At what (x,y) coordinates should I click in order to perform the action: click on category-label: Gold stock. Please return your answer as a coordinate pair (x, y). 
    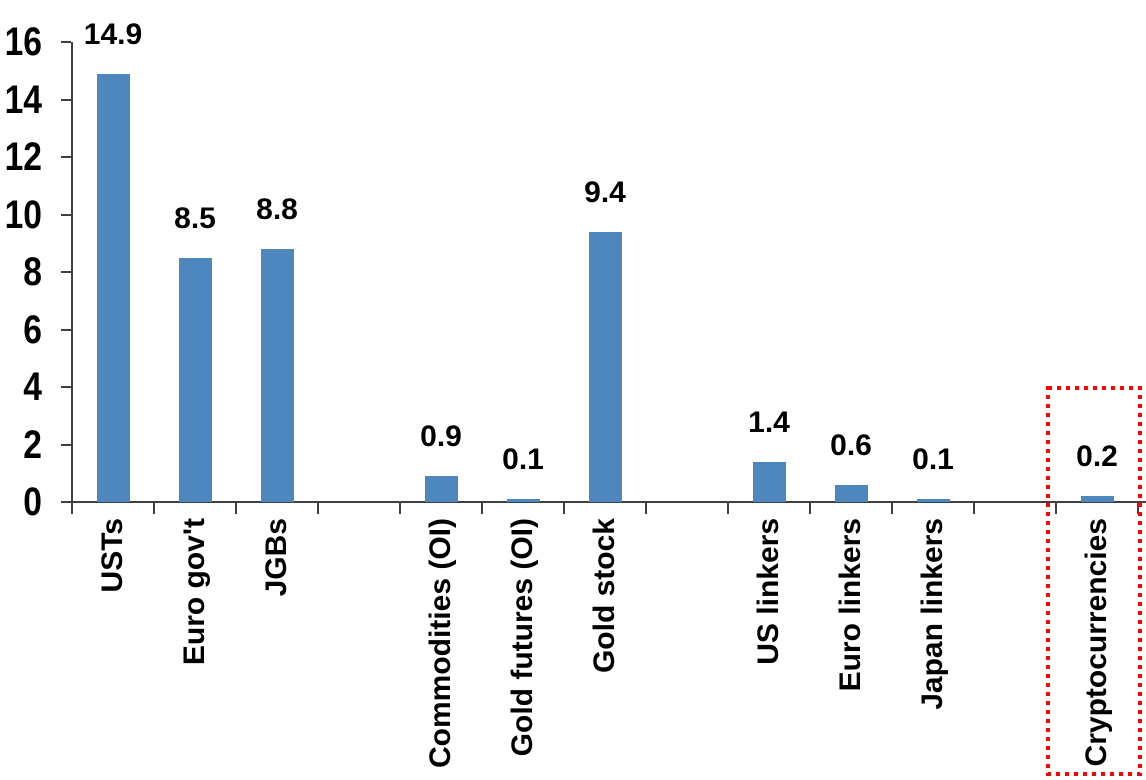
    Looking at the image, I should click on (604, 596).